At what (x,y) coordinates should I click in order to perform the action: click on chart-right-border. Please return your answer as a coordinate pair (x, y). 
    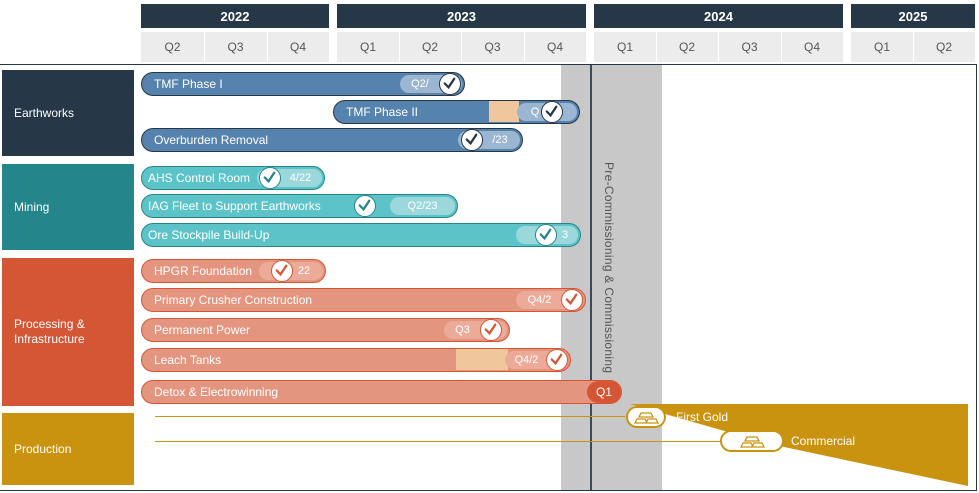
    Looking at the image, I should click on (976, 277).